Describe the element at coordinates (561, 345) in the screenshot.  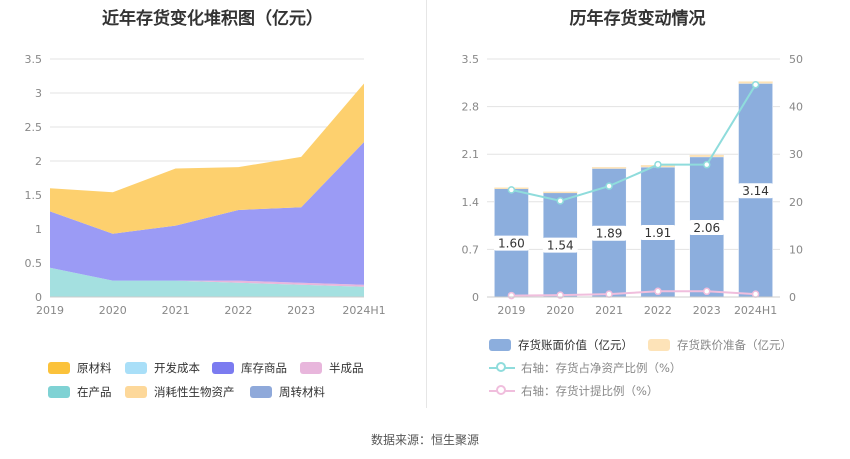
I see `legend-item: 存货账面价值（亿元）` at that location.